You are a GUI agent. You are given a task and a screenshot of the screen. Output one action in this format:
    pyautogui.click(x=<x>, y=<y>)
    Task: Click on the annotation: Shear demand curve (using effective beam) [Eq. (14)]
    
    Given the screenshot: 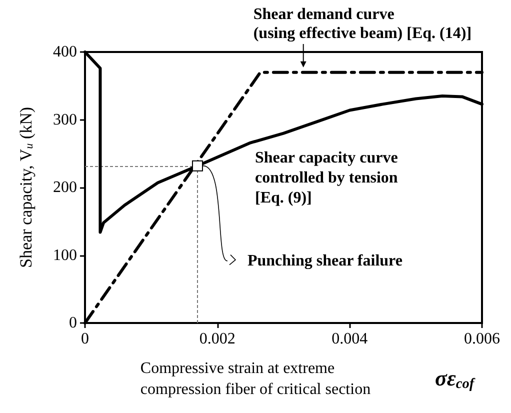 What is the action you would take?
    pyautogui.click(x=362, y=24)
    